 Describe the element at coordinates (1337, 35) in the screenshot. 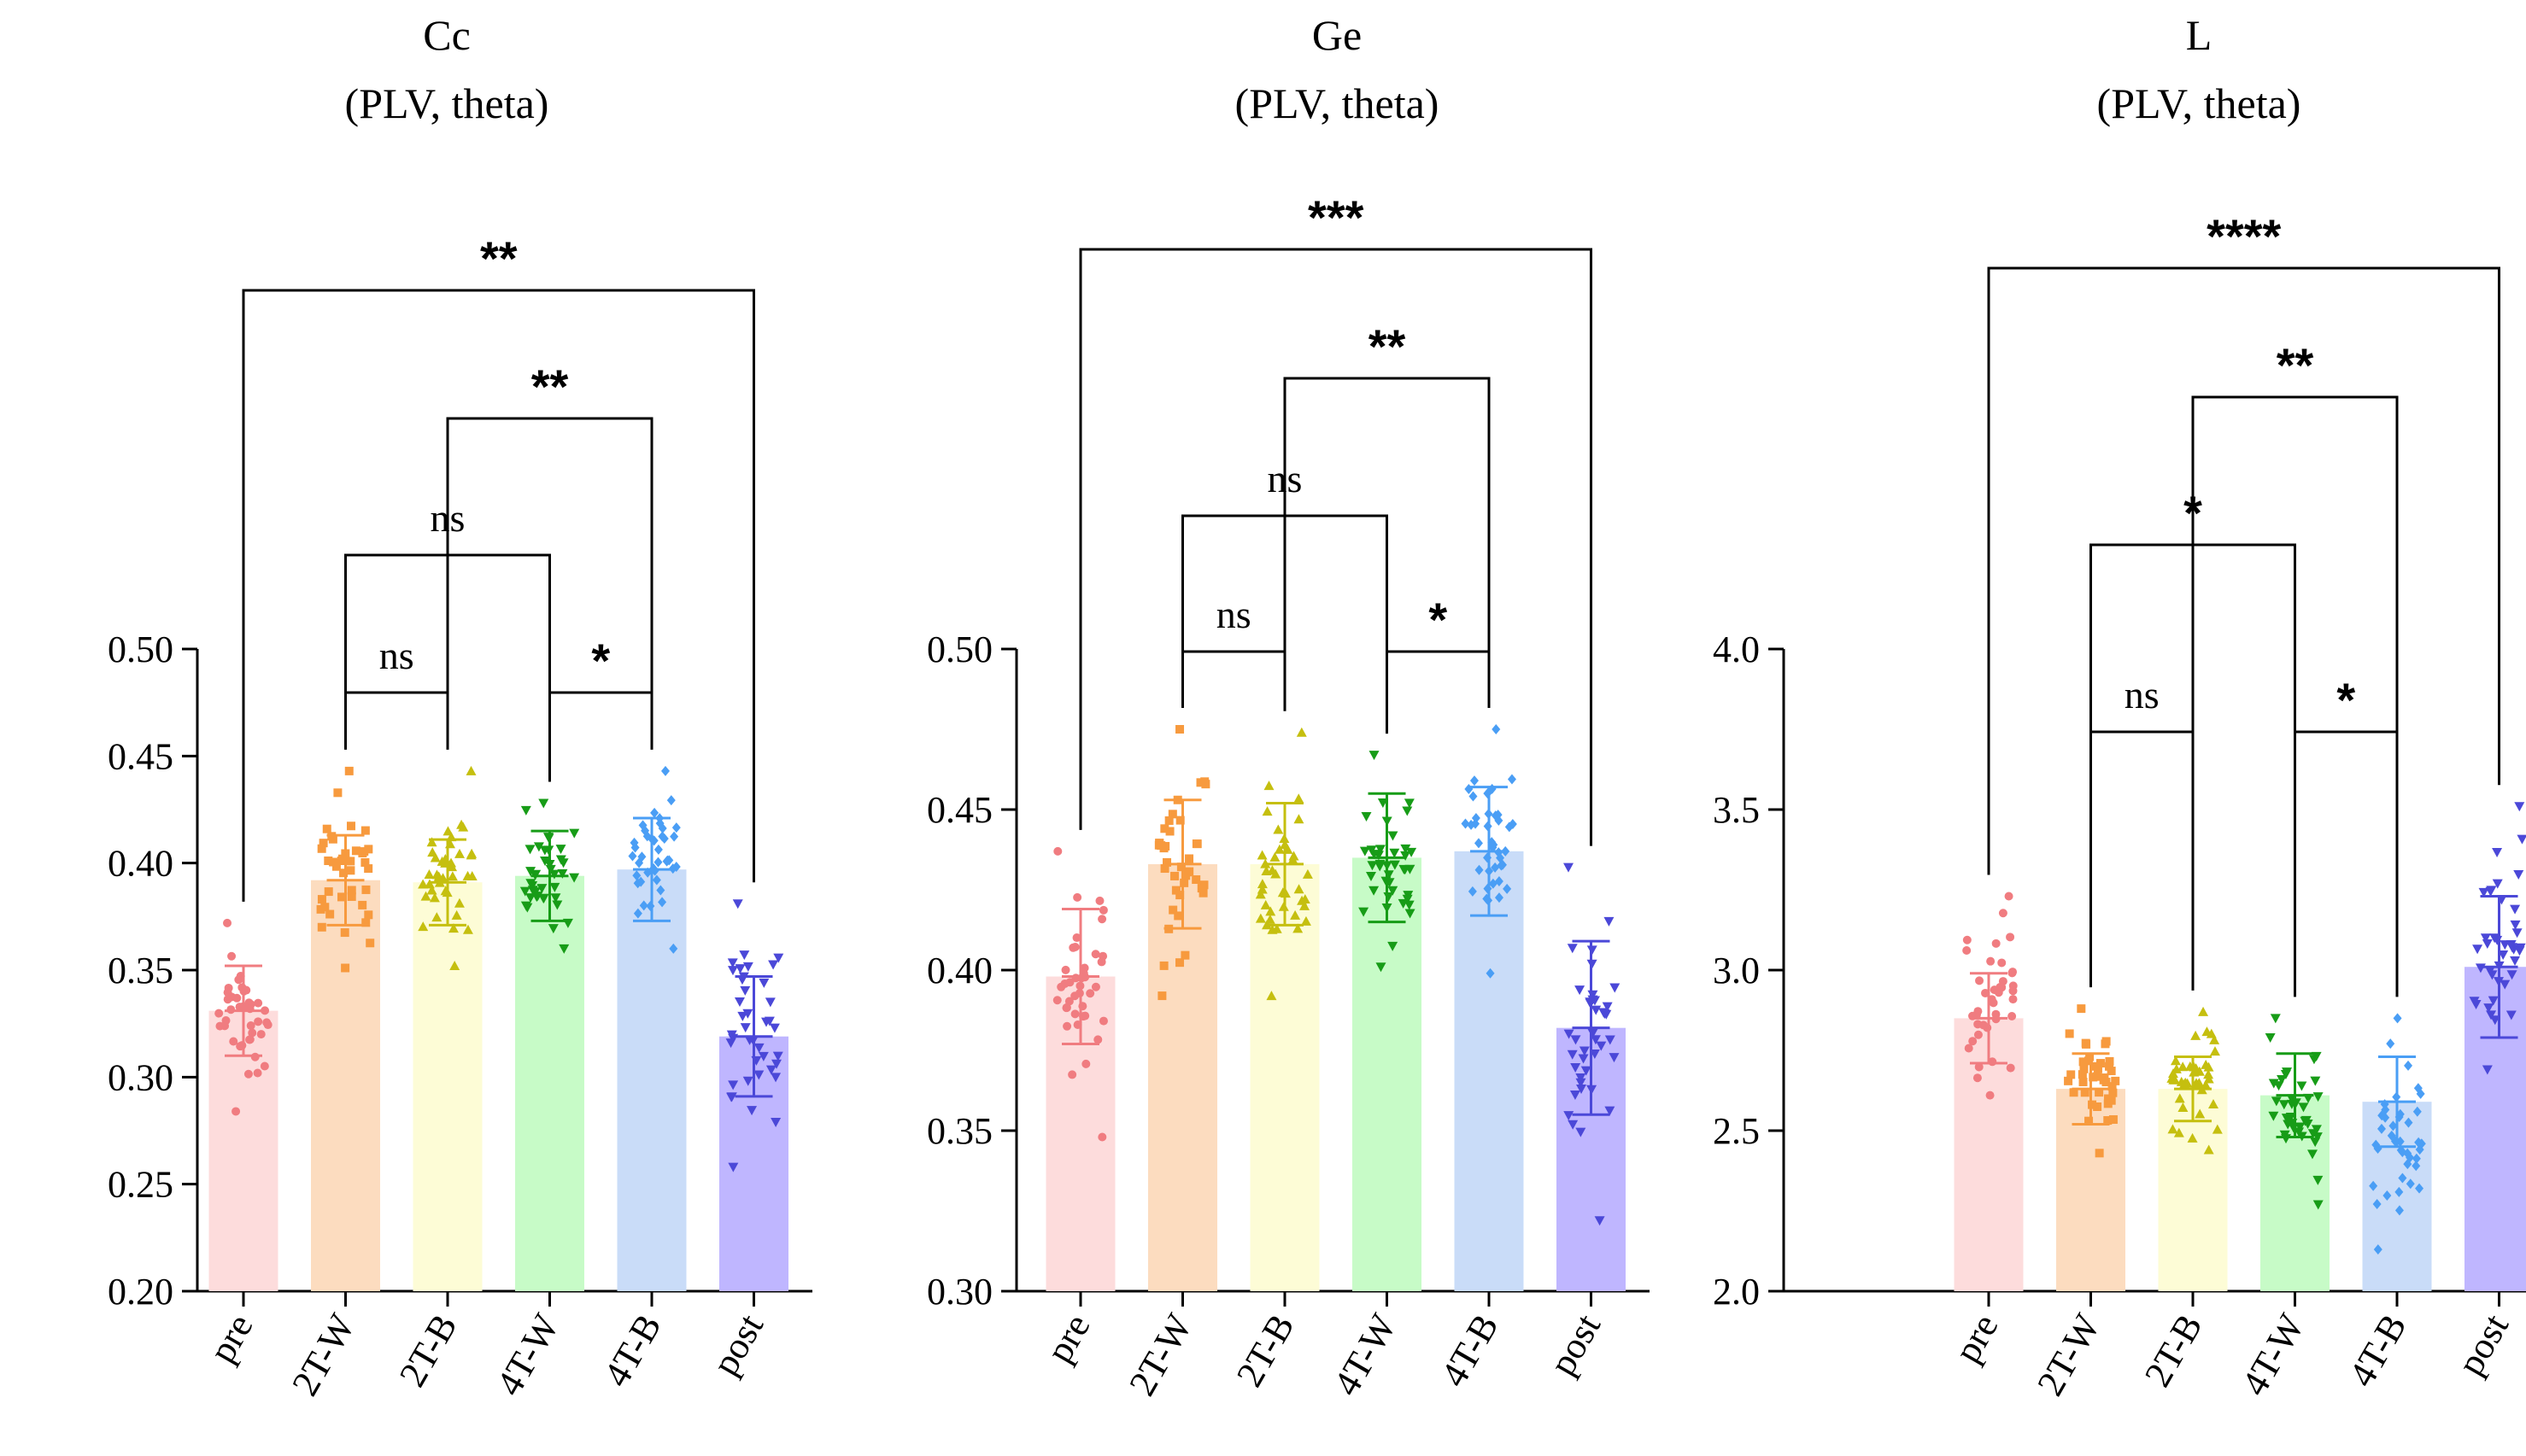

I see `chart-title: Ge` at that location.